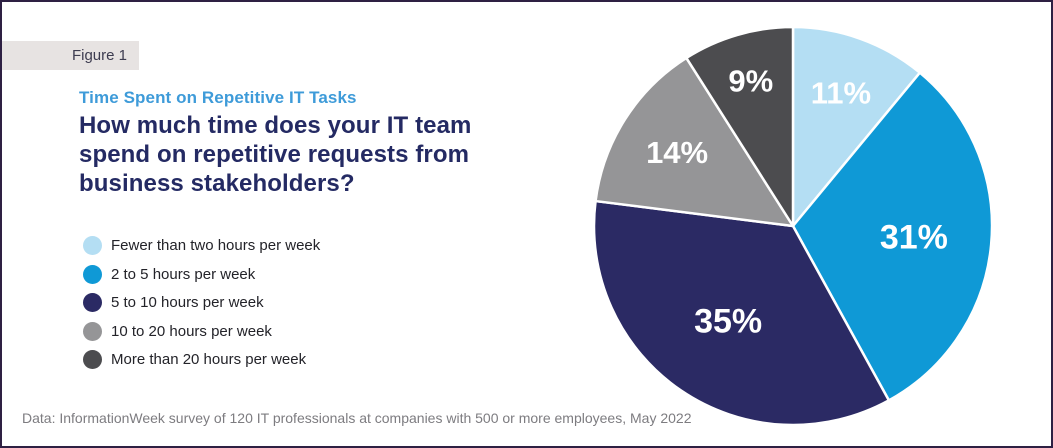 This screenshot has width=1053, height=448. I want to click on figure-banner: Figure 1, so click(70, 55).